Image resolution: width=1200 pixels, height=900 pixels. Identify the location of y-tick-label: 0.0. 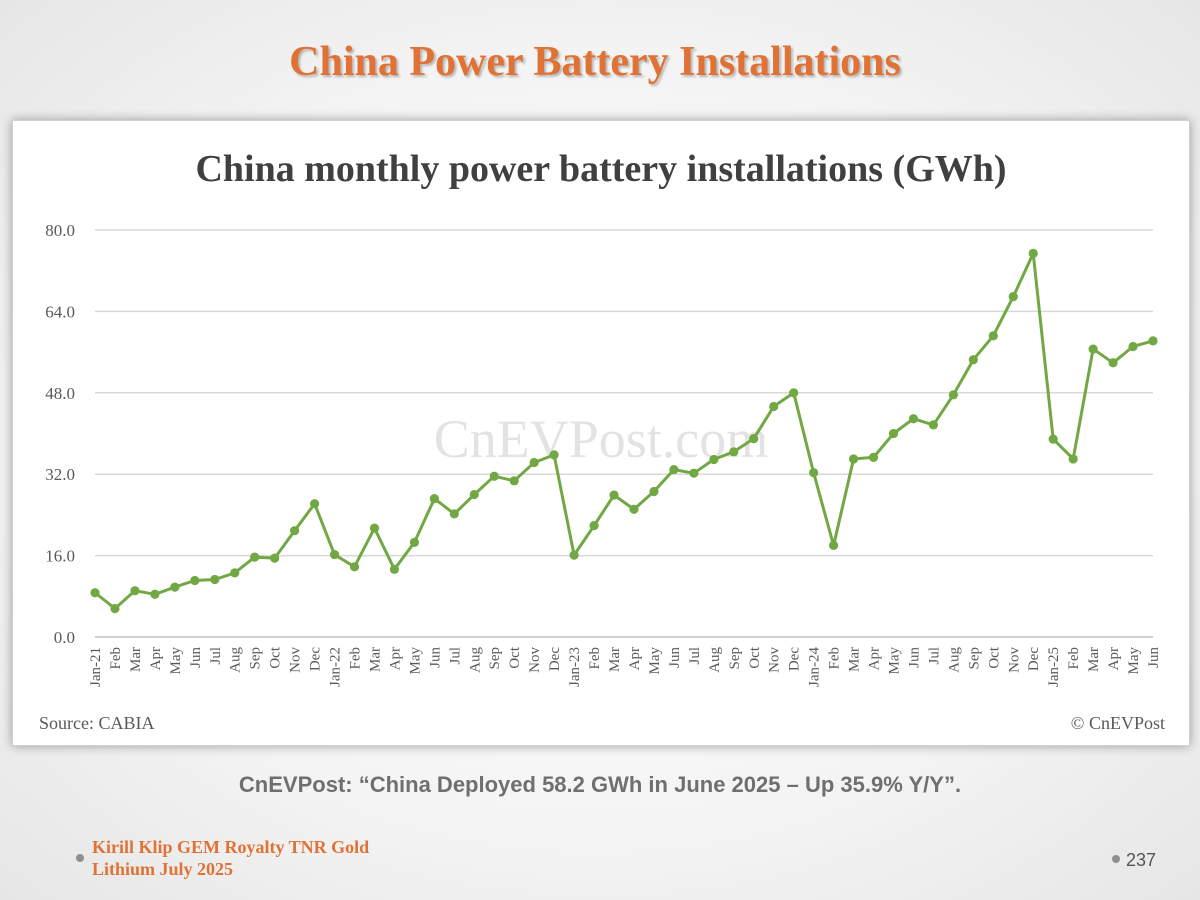
(64, 637).